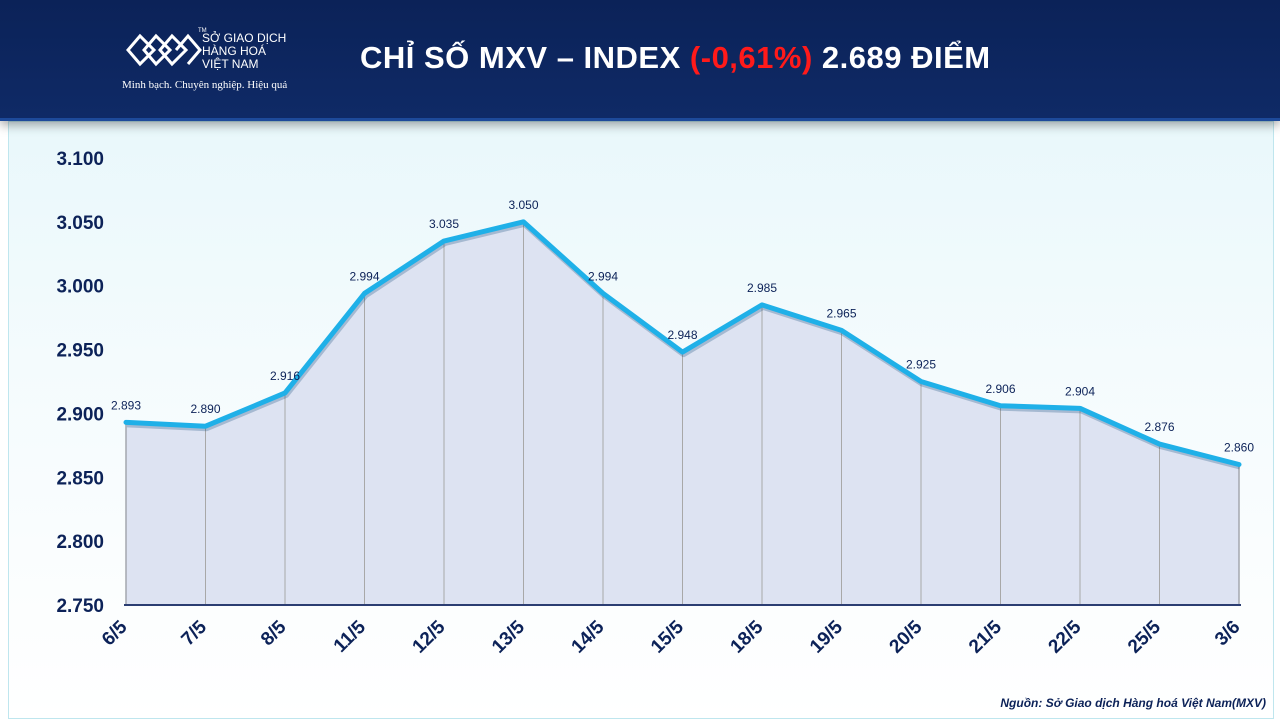 Image resolution: width=1280 pixels, height=720 pixels. I want to click on logo-org-line2: HÀNG HOÁ, so click(234, 51).